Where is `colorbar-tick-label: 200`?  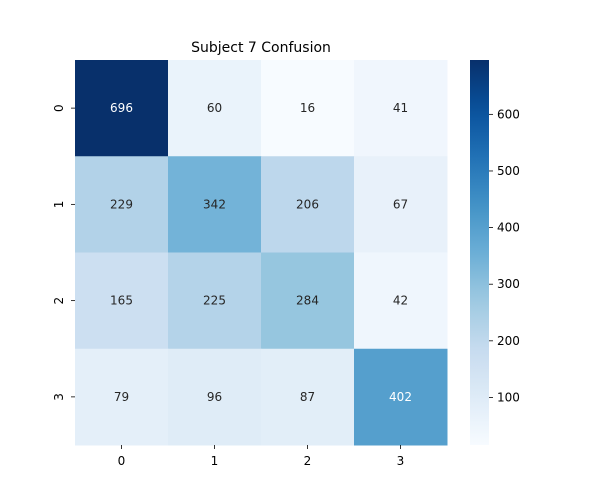 colorbar-tick-label: 200 is located at coordinates (508, 341).